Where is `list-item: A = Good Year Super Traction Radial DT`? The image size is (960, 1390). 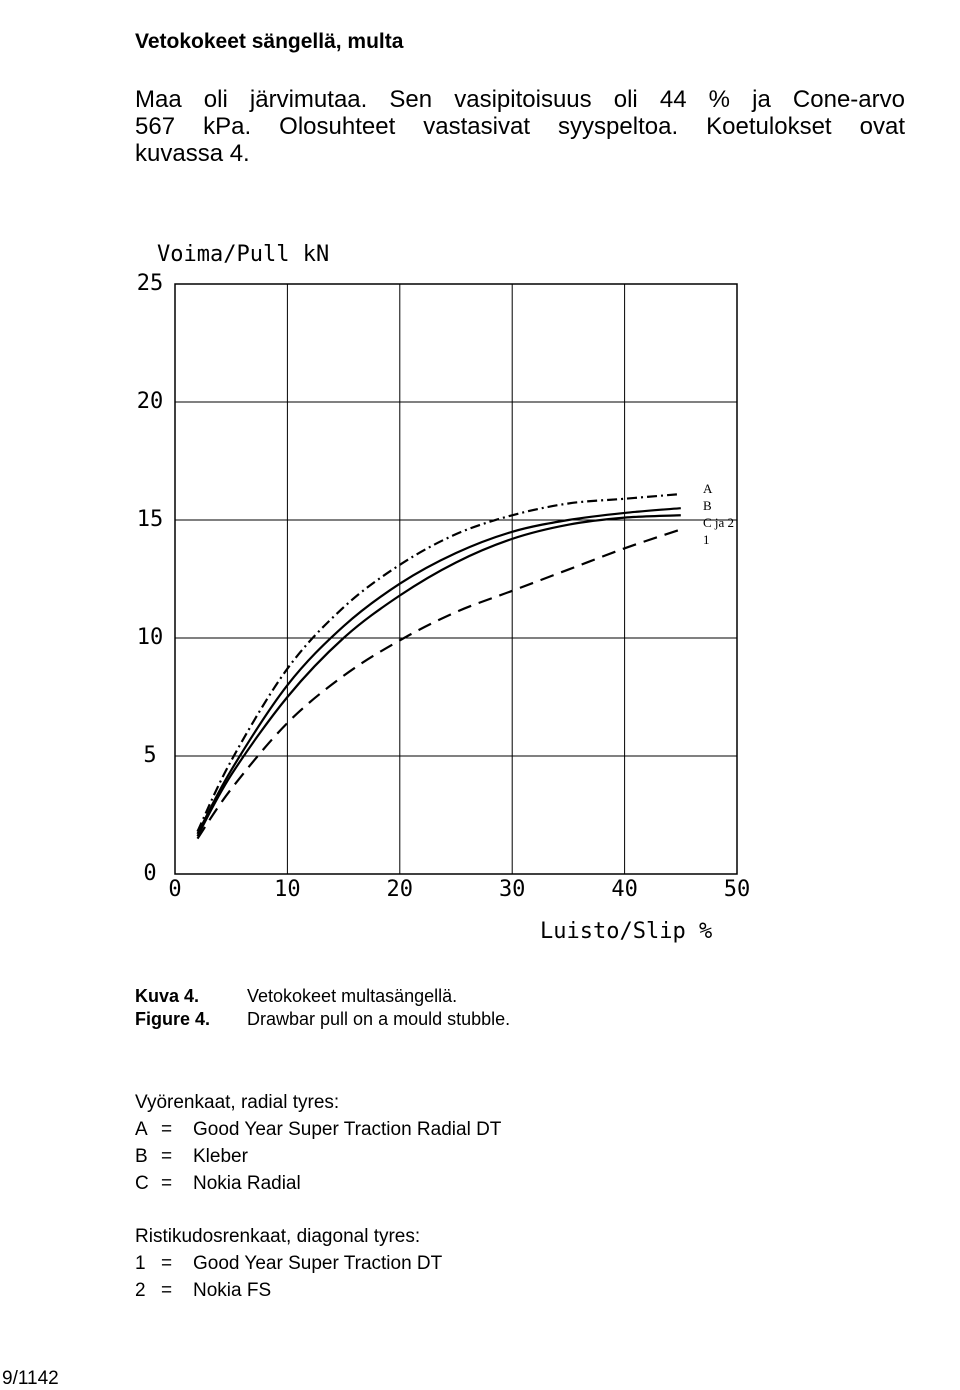
list-item: A = Good Year Super Traction Radial DT is located at coordinates (318, 1130).